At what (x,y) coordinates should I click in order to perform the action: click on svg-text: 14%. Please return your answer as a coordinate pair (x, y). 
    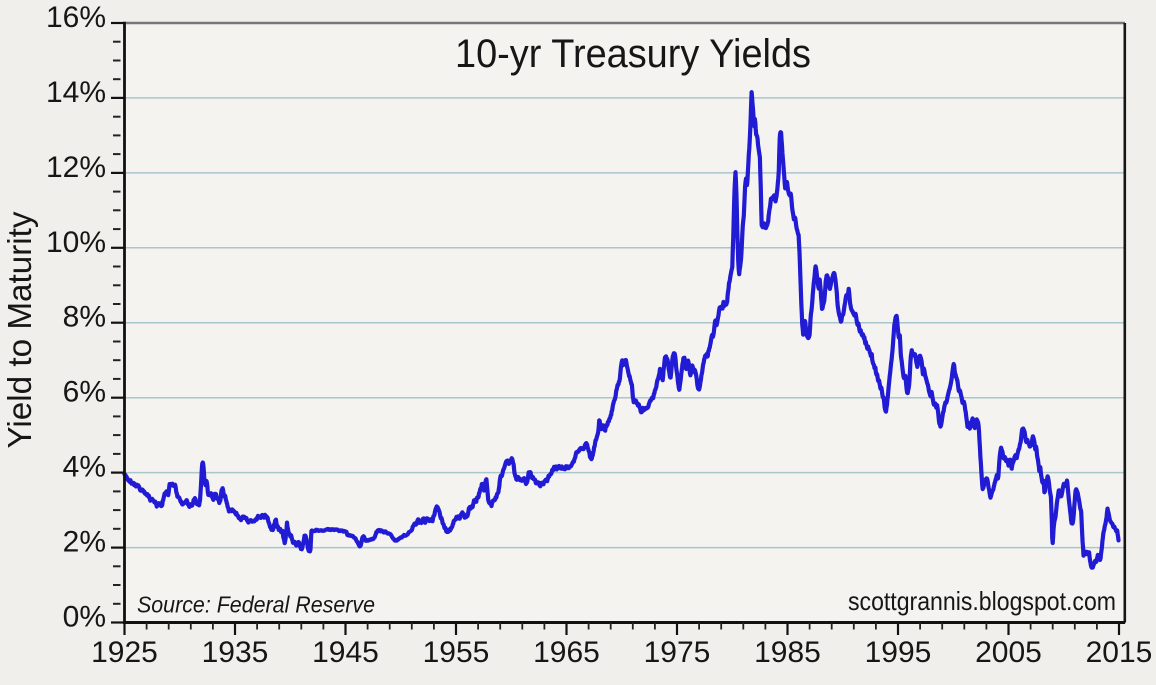
    Looking at the image, I should click on (76, 92).